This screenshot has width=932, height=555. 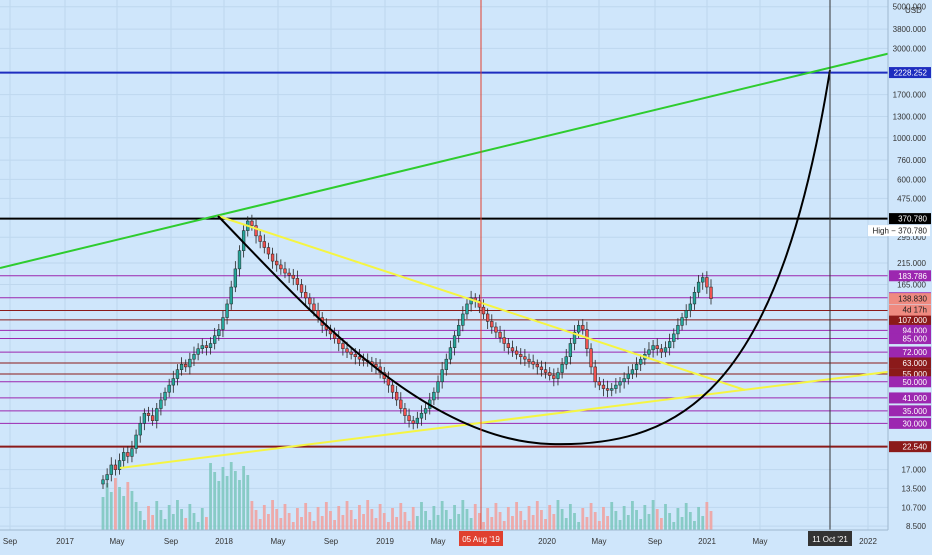 I want to click on time-tick-label: 2022, so click(x=868, y=541).